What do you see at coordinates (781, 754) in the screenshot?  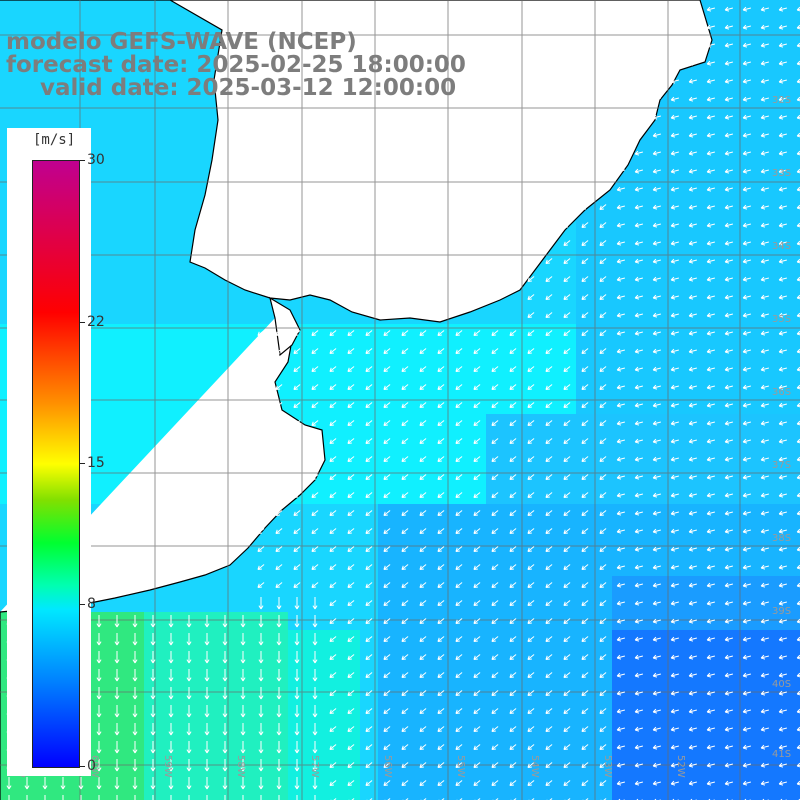 I see `latitude-label: 41S` at bounding box center [781, 754].